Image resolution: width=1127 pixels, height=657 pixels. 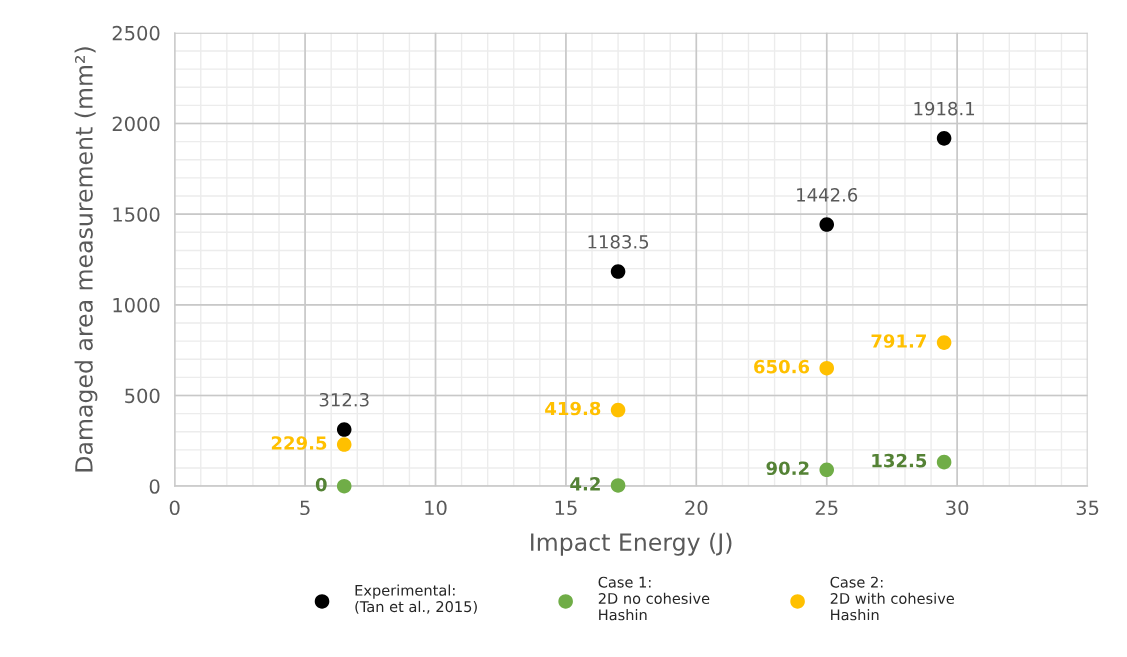 I want to click on data-label: 229.5, so click(x=299, y=443).